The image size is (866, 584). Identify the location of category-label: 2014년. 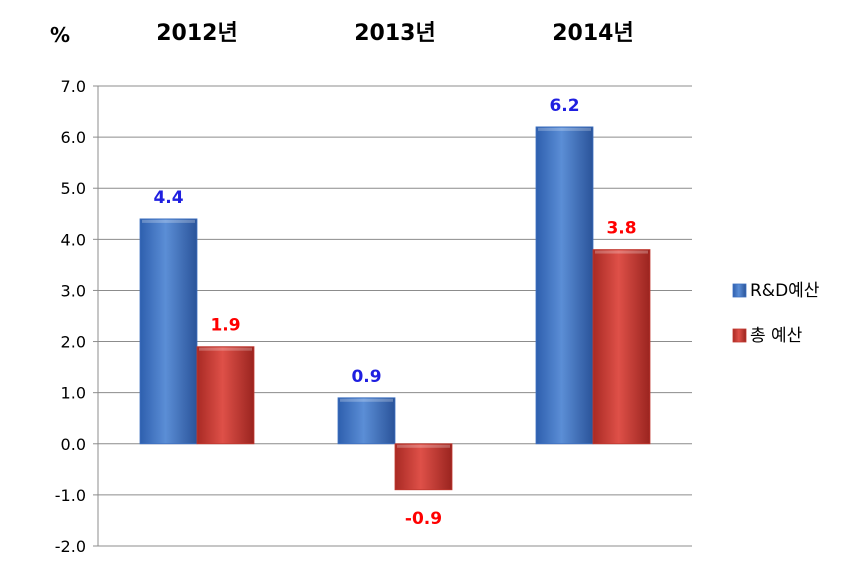
(592, 33).